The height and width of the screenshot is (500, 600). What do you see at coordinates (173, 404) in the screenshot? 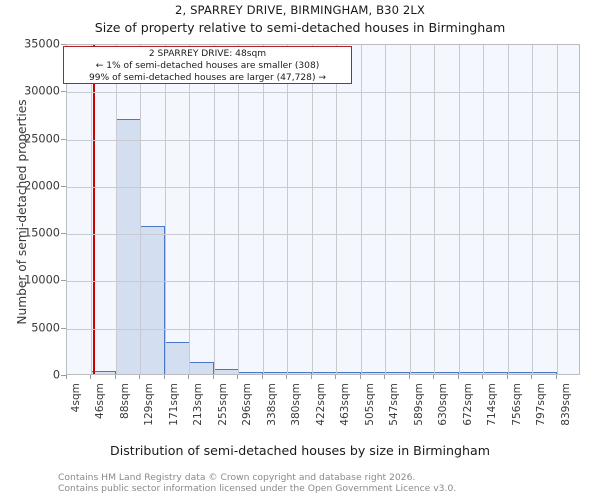
I see `x-axis-tick-label: 171sqm` at bounding box center [173, 404].